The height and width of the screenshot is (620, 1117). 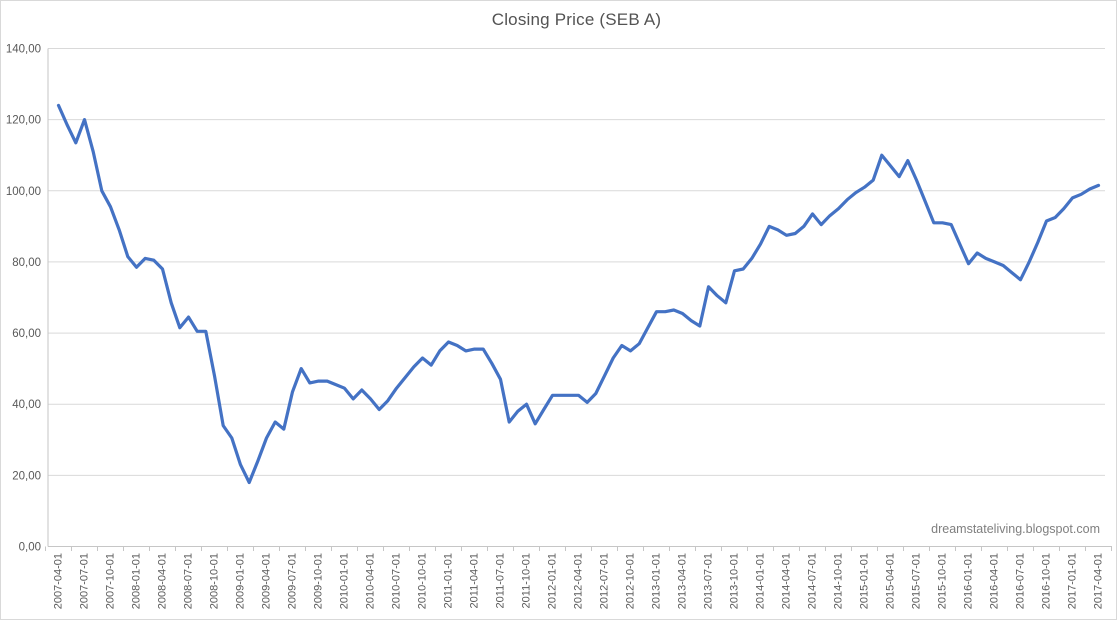 What do you see at coordinates (26, 476) in the screenshot?
I see `svg-text: 20,00` at bounding box center [26, 476].